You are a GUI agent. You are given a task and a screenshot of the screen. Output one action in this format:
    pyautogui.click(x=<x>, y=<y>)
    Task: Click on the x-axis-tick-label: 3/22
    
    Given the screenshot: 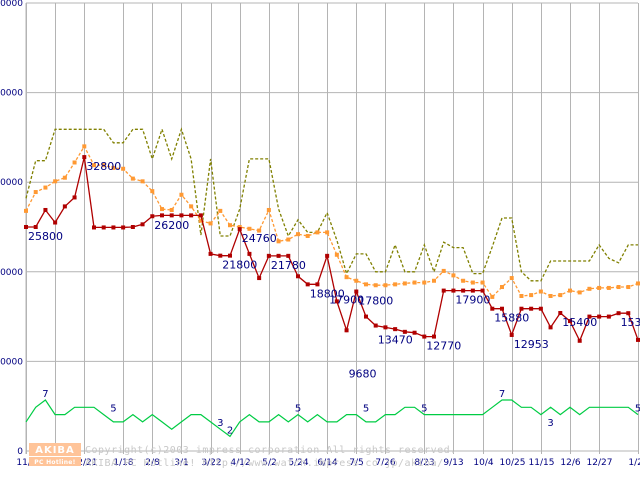 What is the action you would take?
    pyautogui.click(x=211, y=463)
    